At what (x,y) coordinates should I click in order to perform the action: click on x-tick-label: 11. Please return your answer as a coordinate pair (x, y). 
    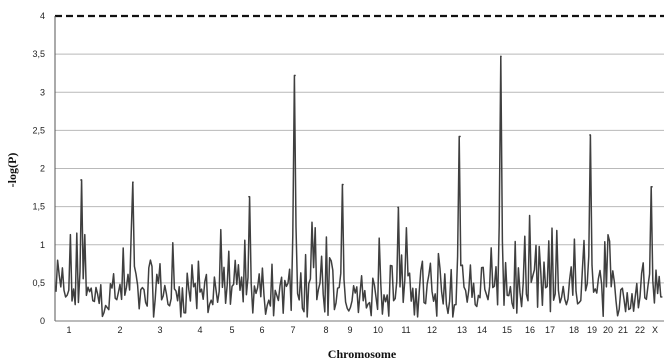
    Looking at the image, I should click on (405, 330).